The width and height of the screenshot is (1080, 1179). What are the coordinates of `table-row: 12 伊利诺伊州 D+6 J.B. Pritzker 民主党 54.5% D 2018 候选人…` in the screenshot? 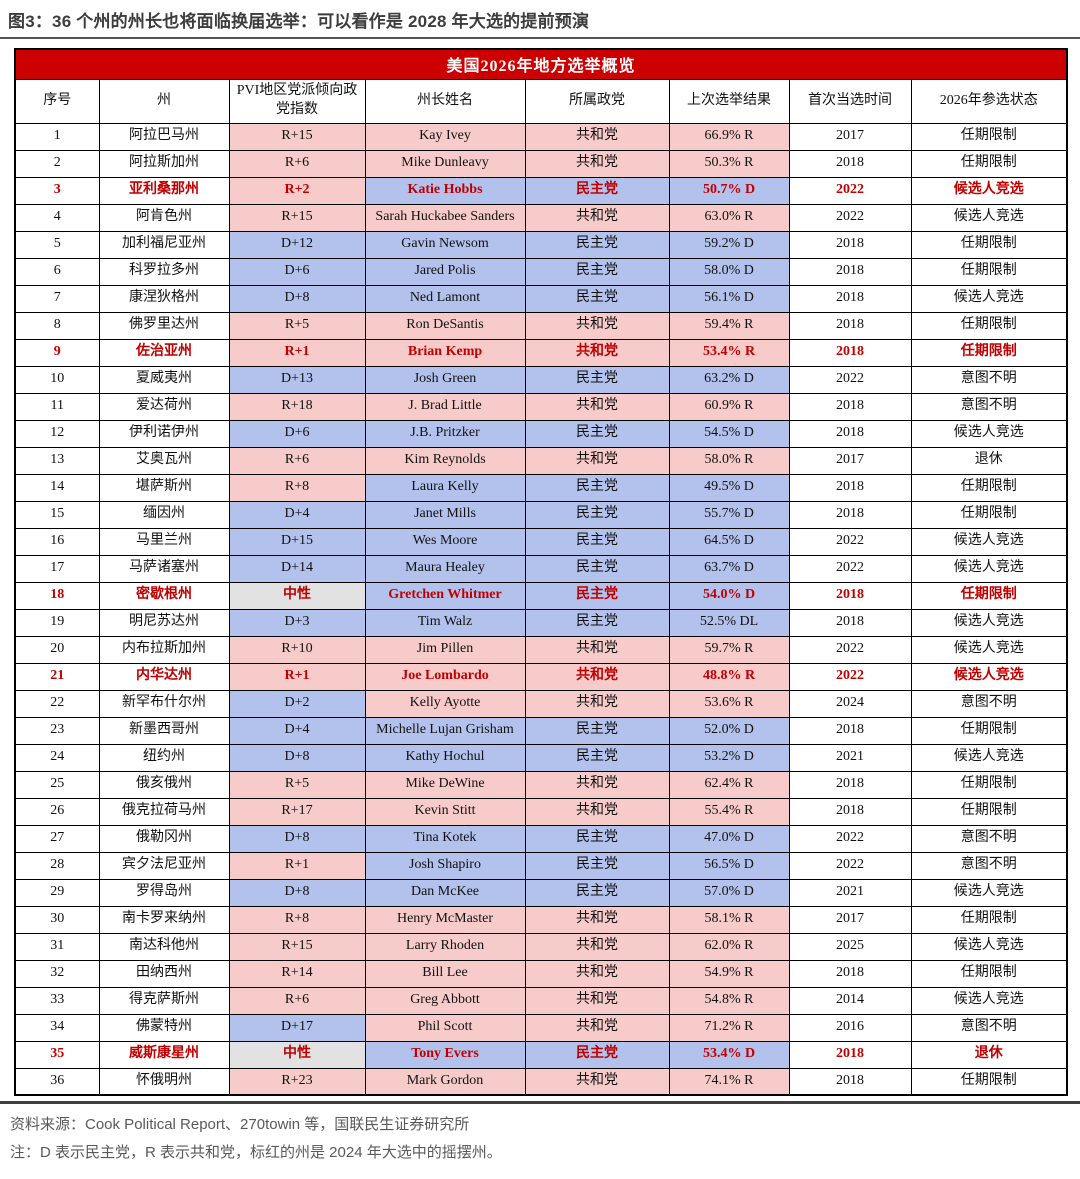 It's located at (541, 433).